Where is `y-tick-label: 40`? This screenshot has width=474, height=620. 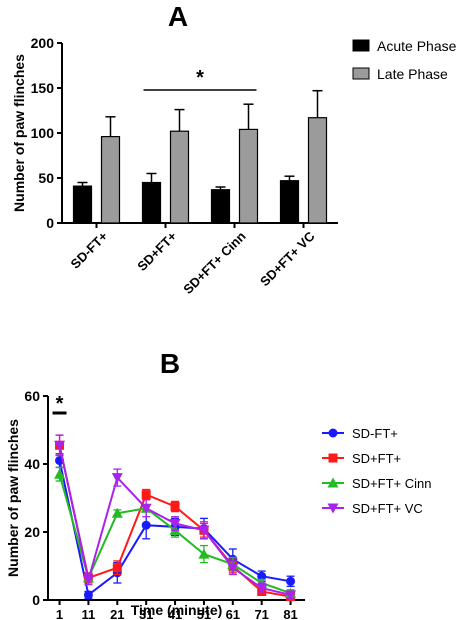
y-tick-label: 40 is located at coordinates (32, 464).